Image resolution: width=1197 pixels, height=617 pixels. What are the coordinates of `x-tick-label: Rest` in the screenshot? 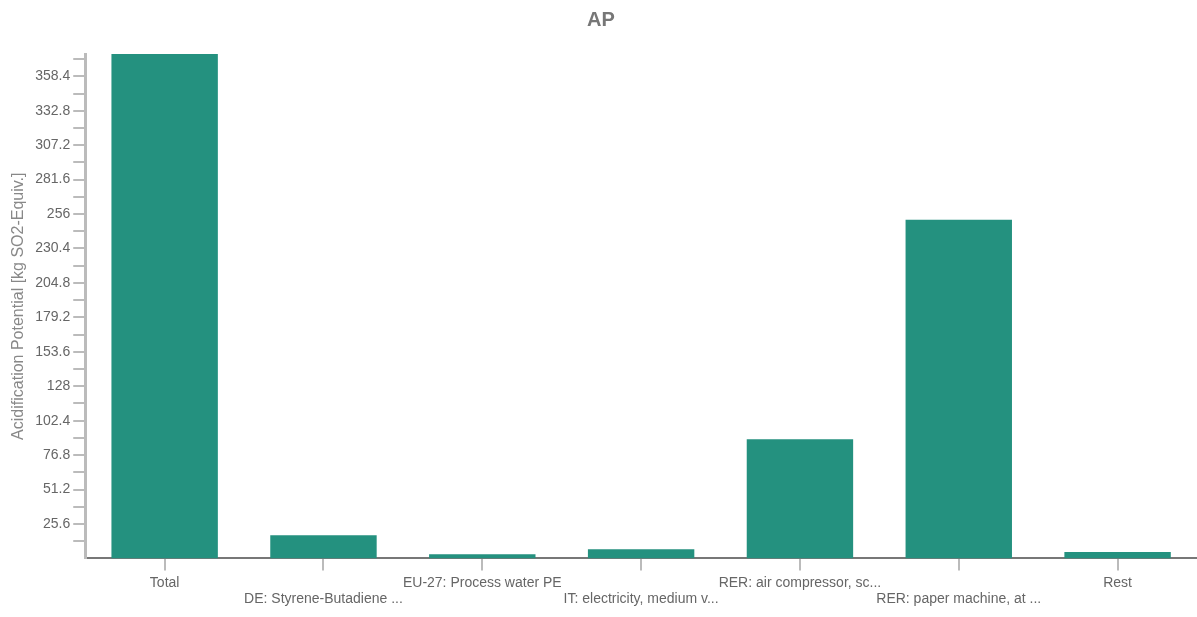 It's located at (1118, 581).